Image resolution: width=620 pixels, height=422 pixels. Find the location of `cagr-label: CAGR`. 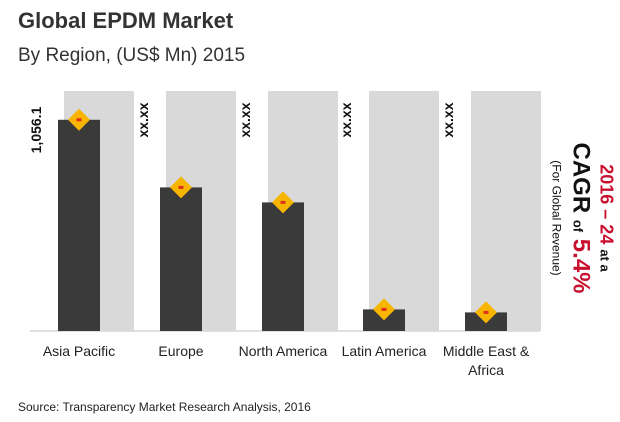

cagr-label: CAGR is located at coordinates (581, 178).